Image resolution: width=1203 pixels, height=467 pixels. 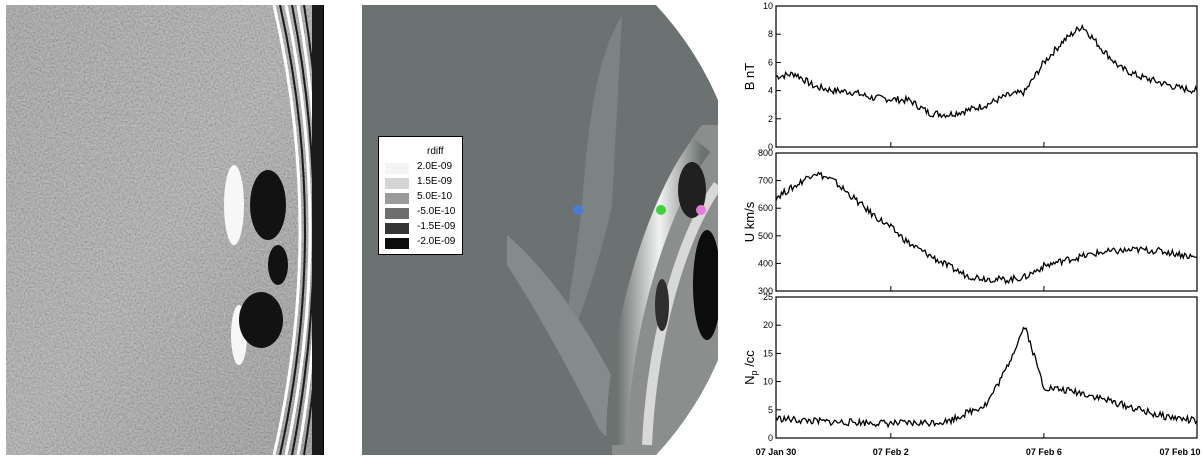 What do you see at coordinates (768, 297) in the screenshot?
I see `y-tick-label: 25` at bounding box center [768, 297].